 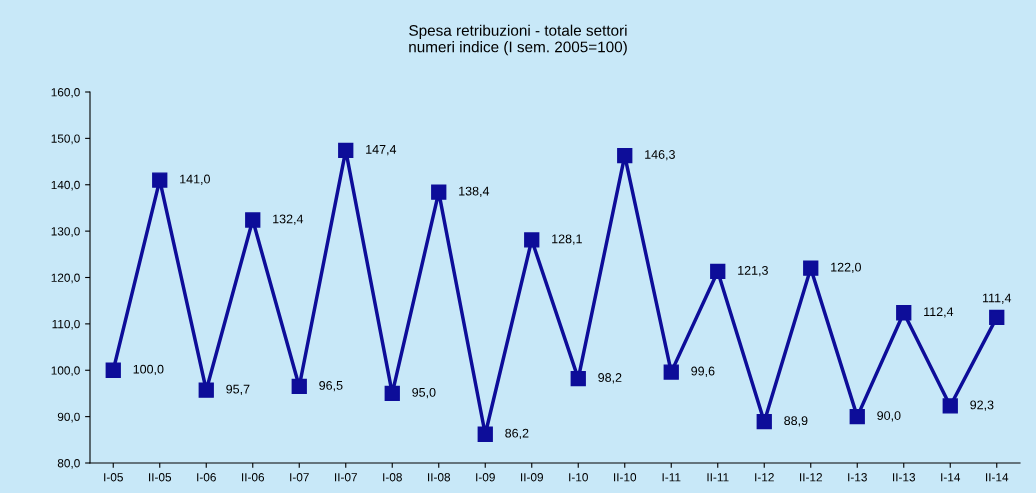 I want to click on data-label: 98,2, so click(x=610, y=378).